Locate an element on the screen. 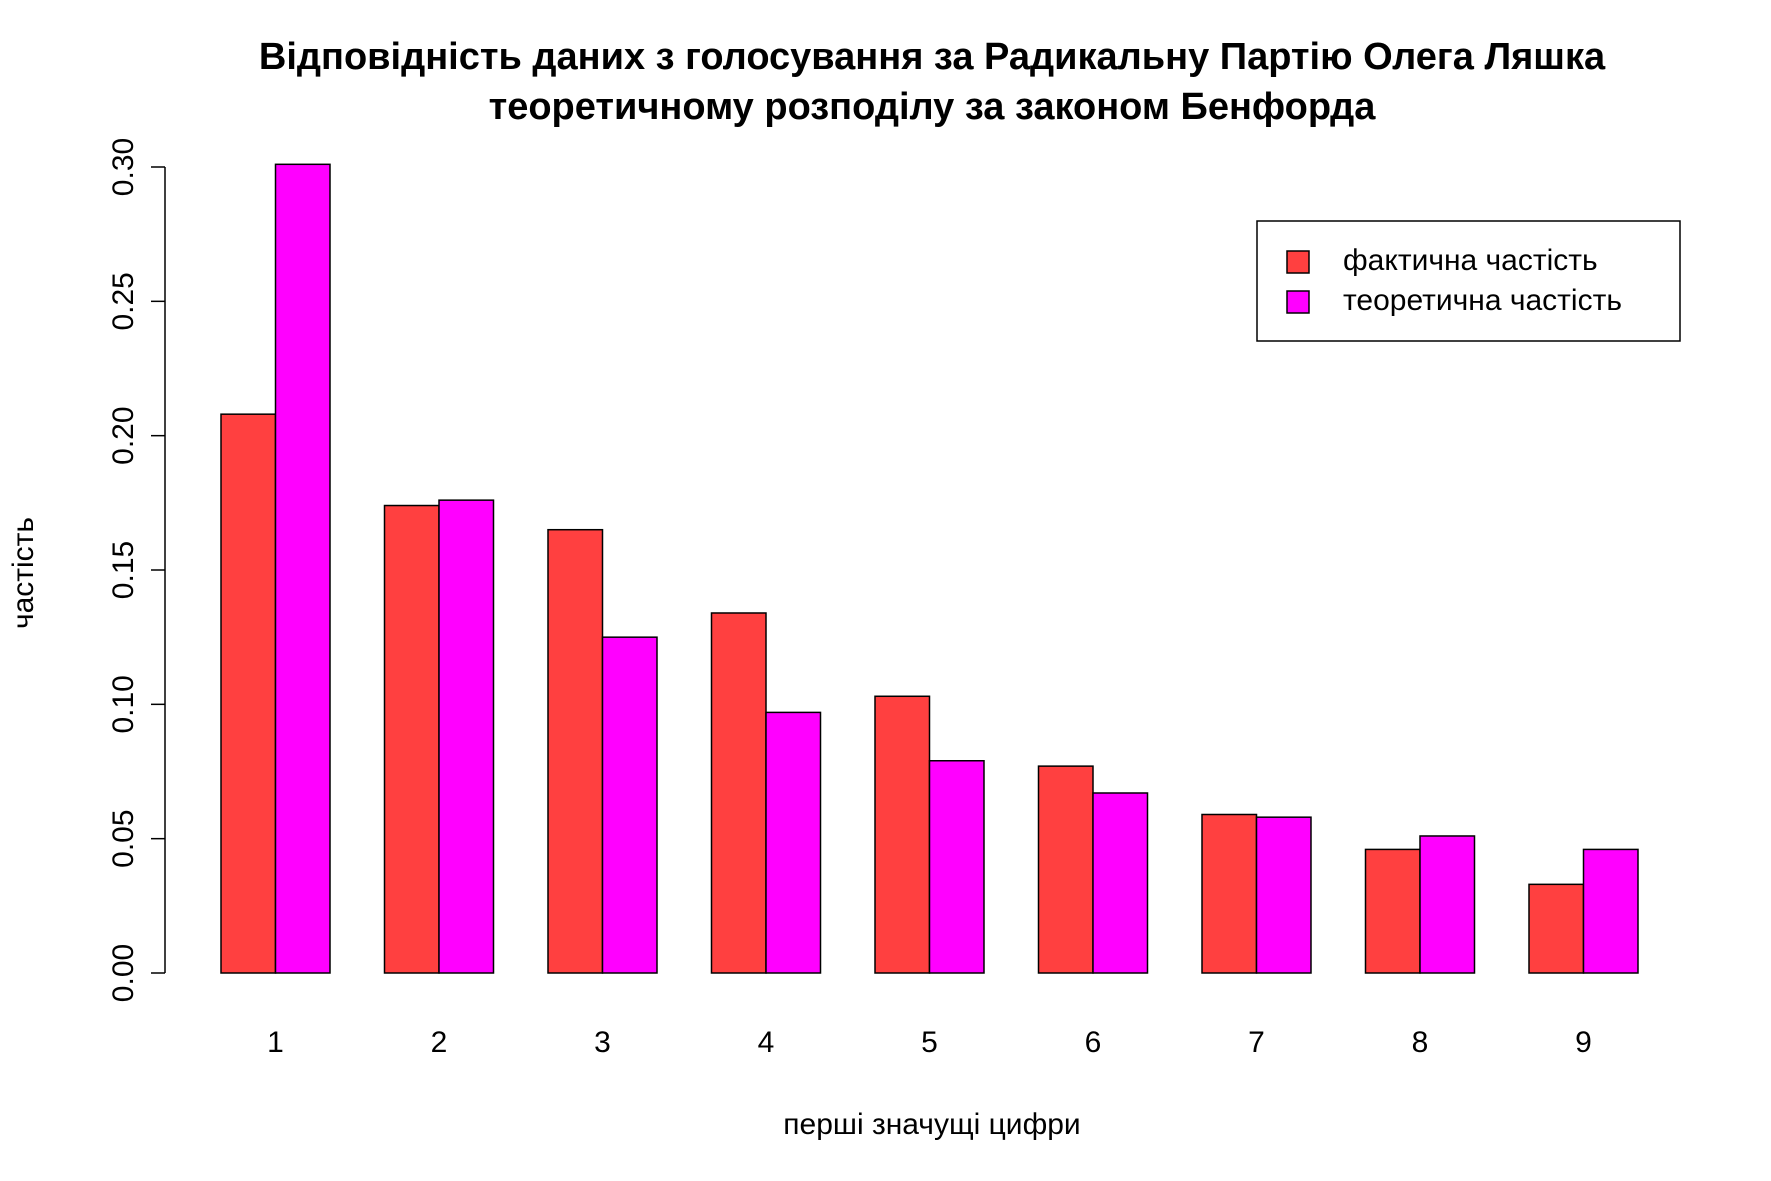  x-tick-label: 3 is located at coordinates (602, 1042).